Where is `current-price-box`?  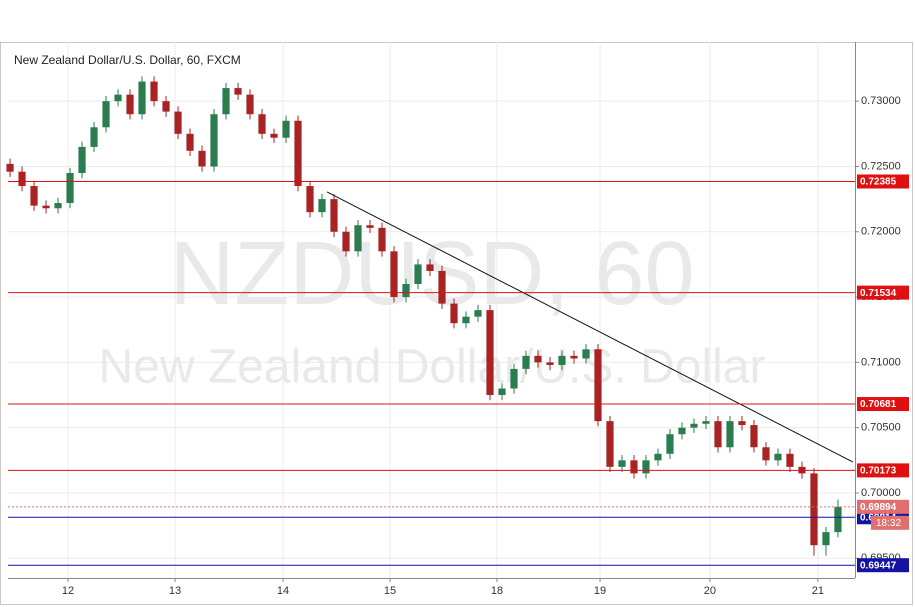
current-price-box is located at coordinates (883, 506).